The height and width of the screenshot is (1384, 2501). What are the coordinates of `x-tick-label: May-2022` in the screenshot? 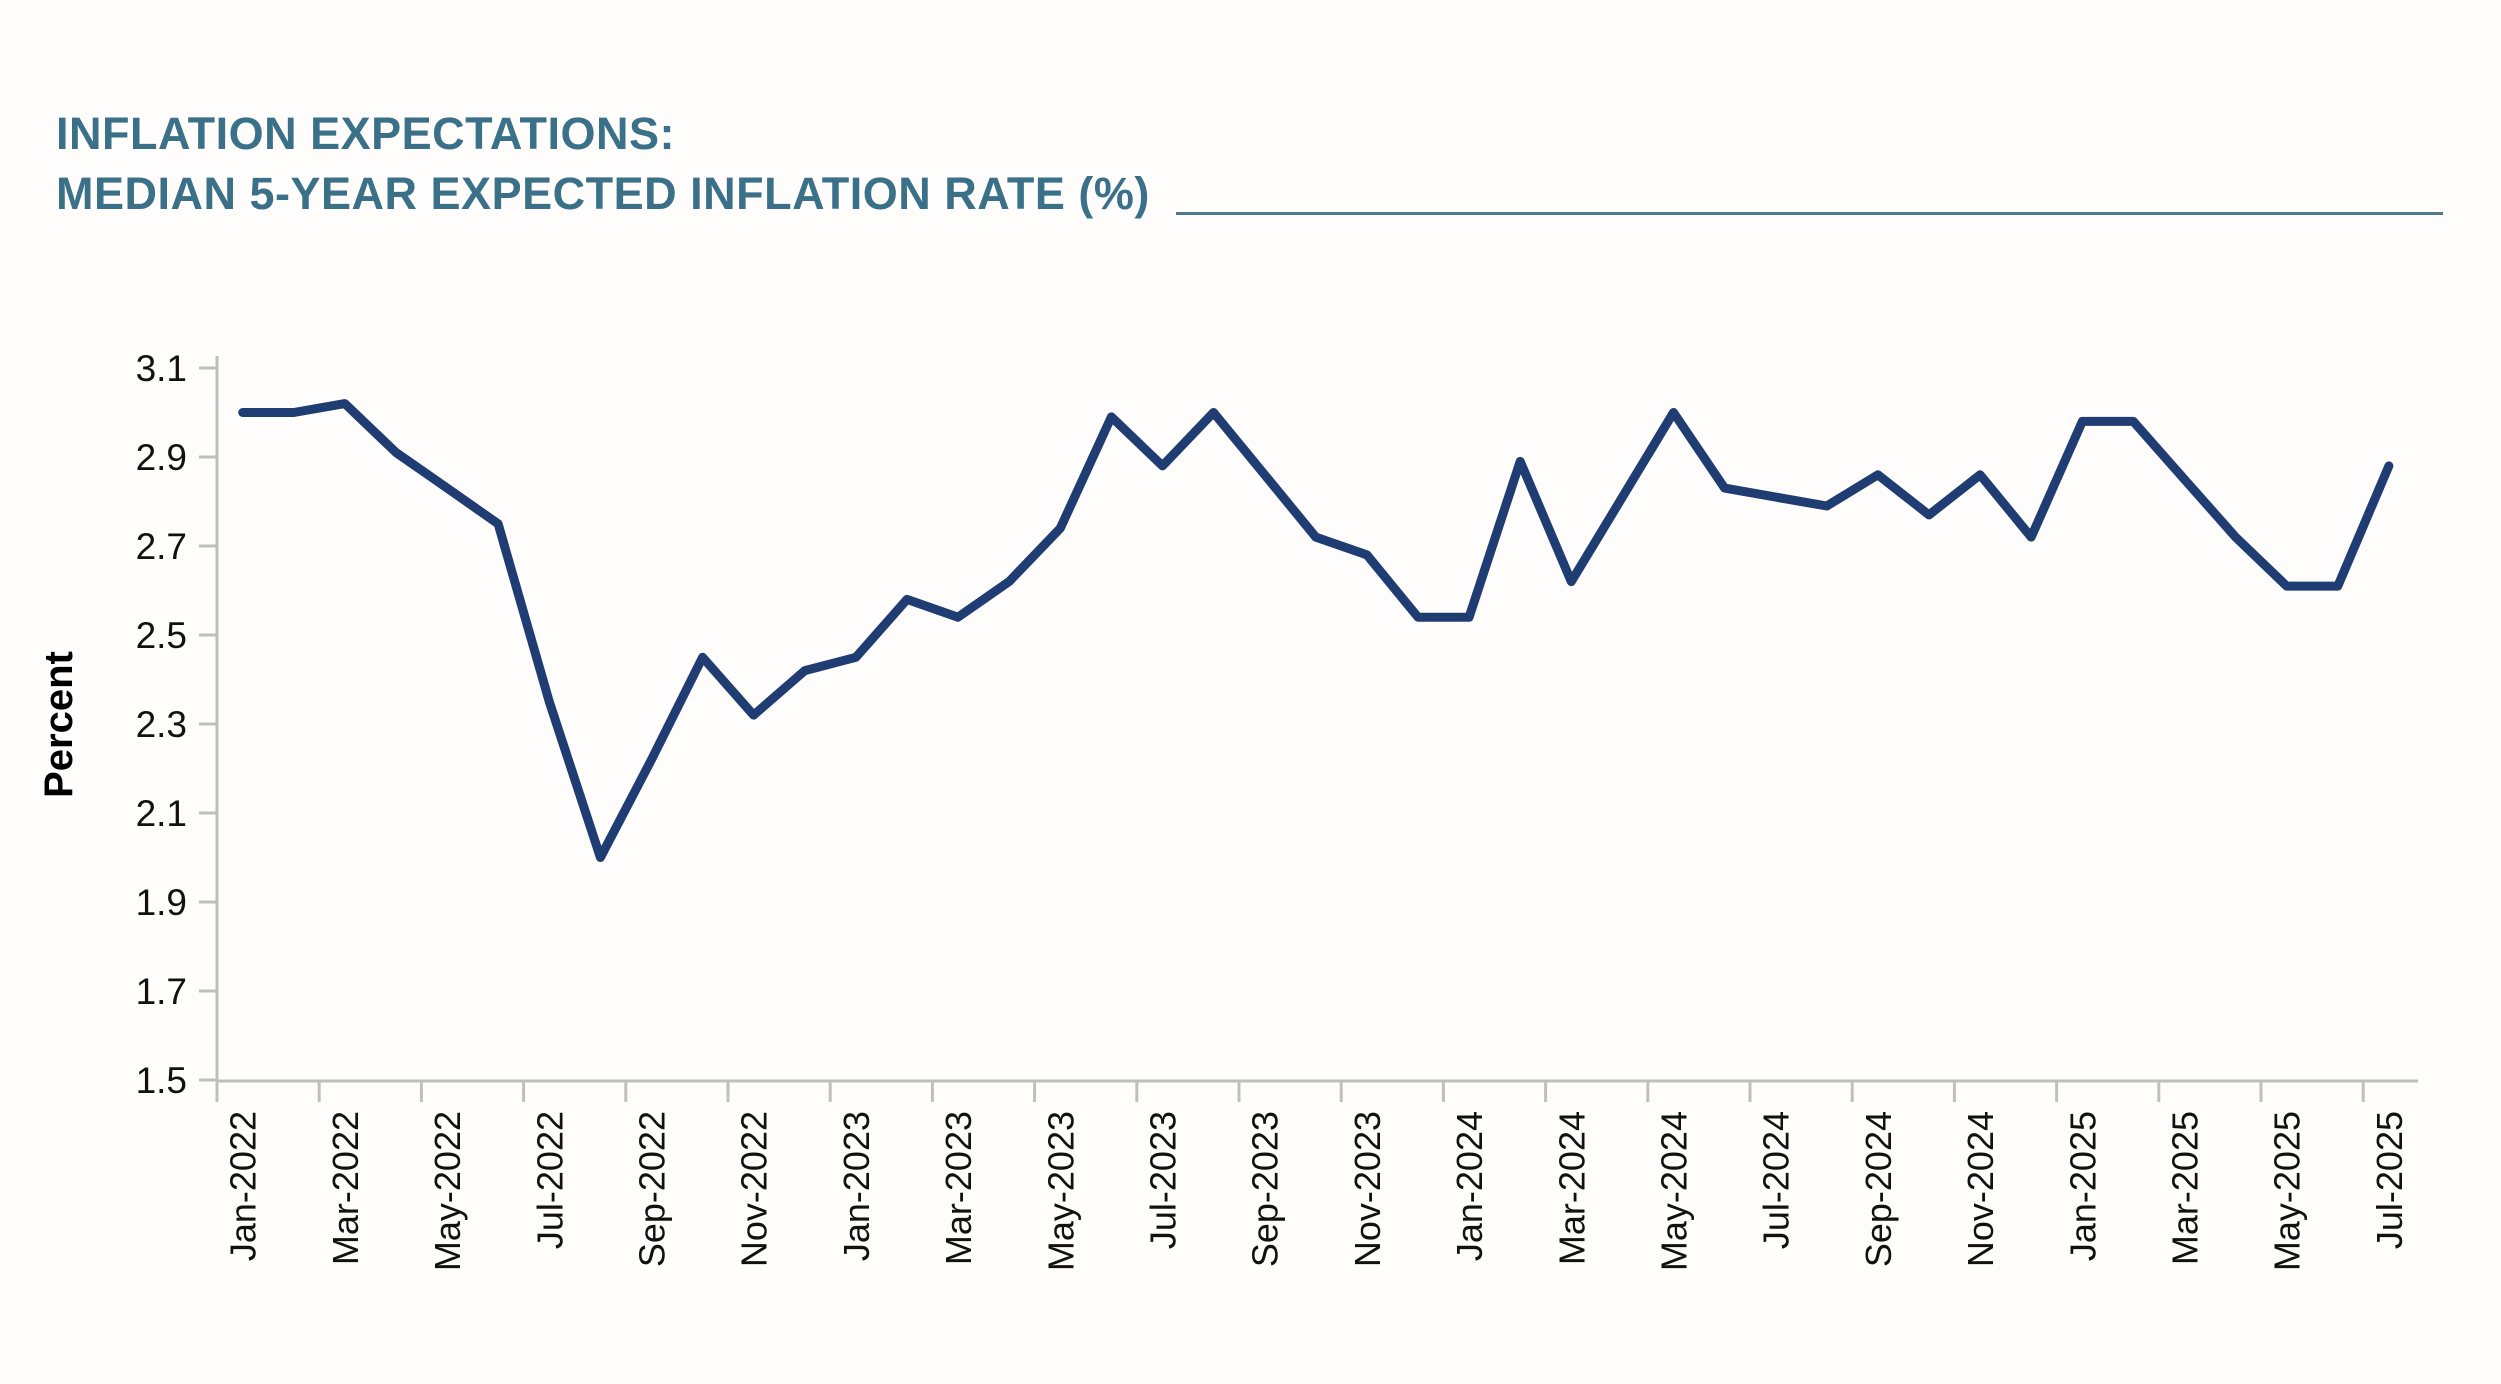 It's located at (447, 1191).